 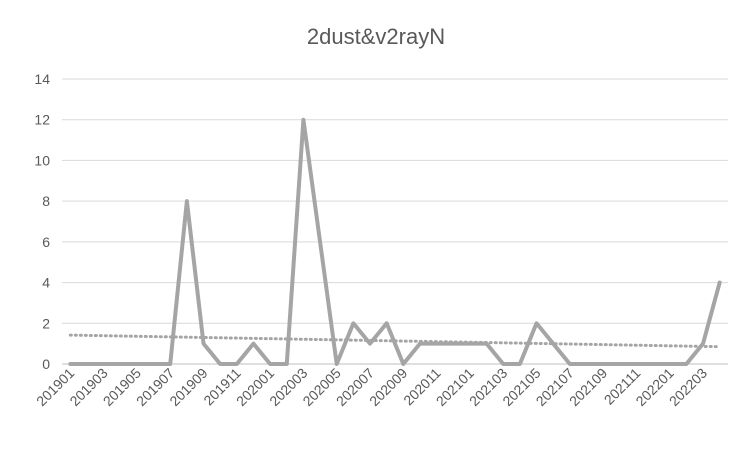 I want to click on y-tick-label: 10, so click(x=42, y=160).